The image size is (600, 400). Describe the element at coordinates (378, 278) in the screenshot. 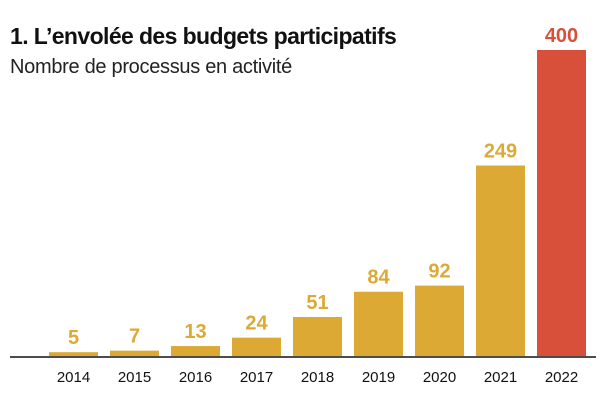

I see `data-label-2019: 84` at that location.